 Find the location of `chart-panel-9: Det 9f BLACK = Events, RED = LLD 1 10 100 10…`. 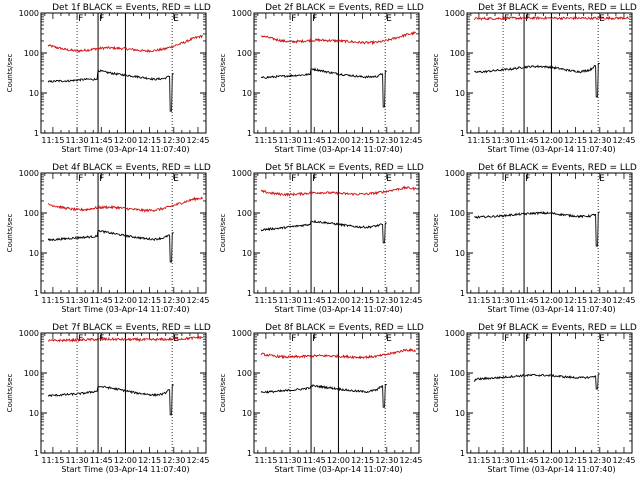

chart-panel-9: Det 9f BLACK = Events, RED = LLD 1 10 100 10… is located at coordinates (534, 398).